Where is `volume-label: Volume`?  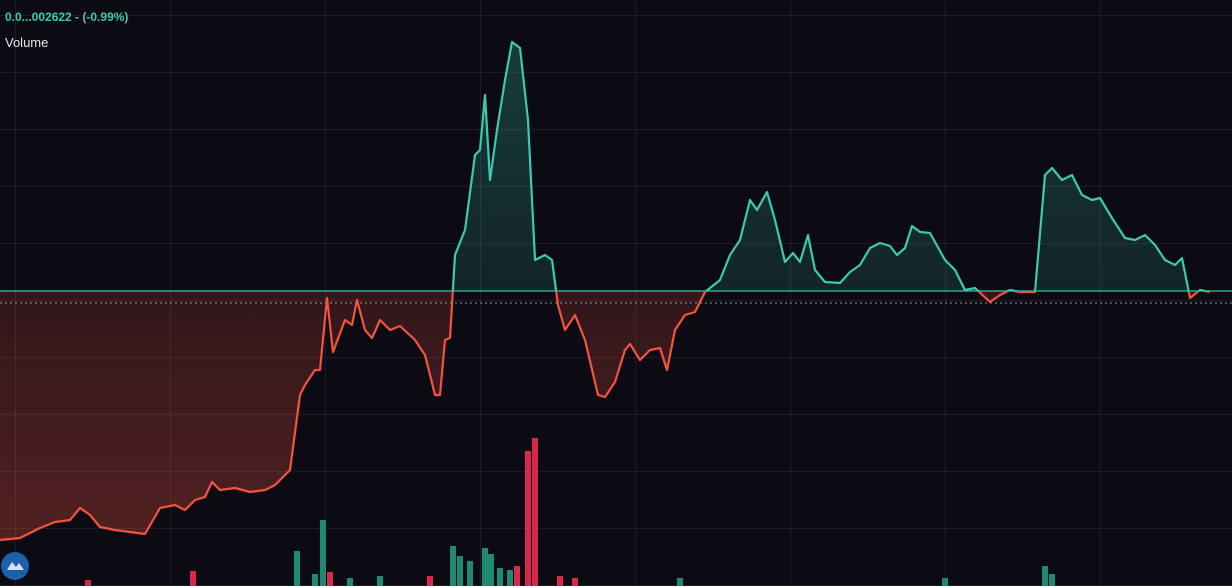
volume-label: Volume is located at coordinates (27, 42).